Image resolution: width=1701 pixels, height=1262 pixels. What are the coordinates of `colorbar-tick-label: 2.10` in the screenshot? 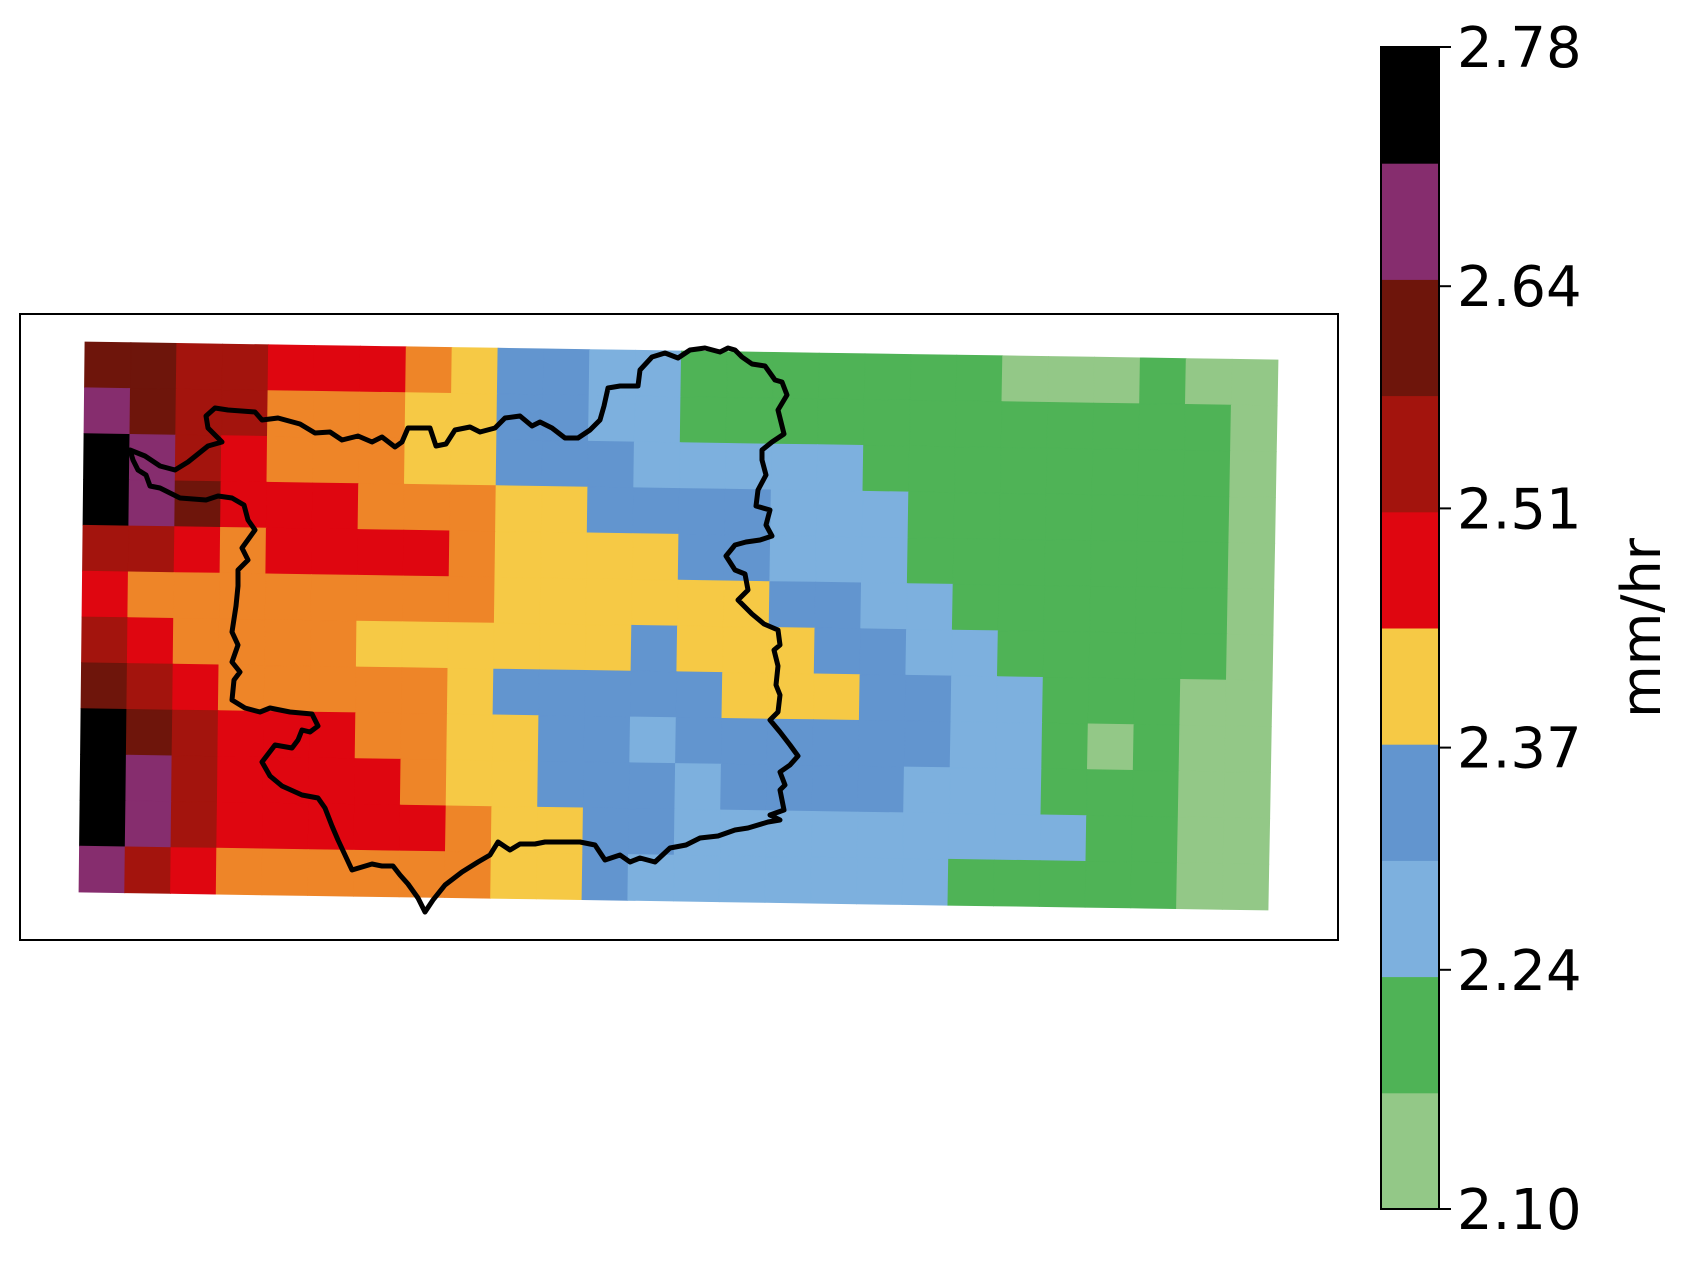 It's located at (1519, 1210).